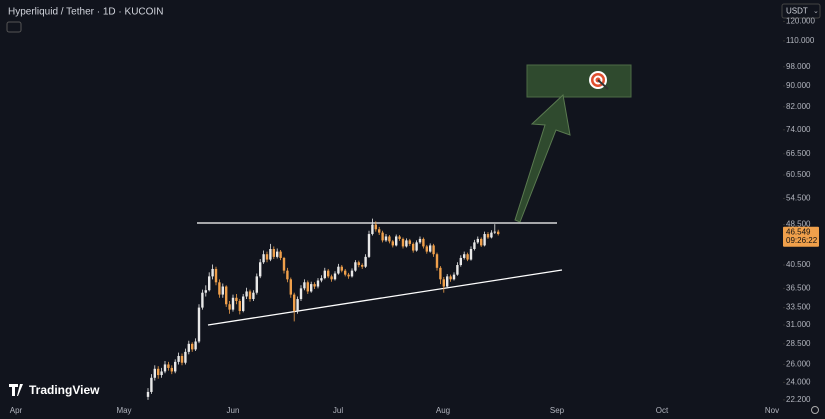 The height and width of the screenshot is (419, 825). Describe the element at coordinates (798, 287) in the screenshot. I see `y-tick-label: 36.500` at that location.